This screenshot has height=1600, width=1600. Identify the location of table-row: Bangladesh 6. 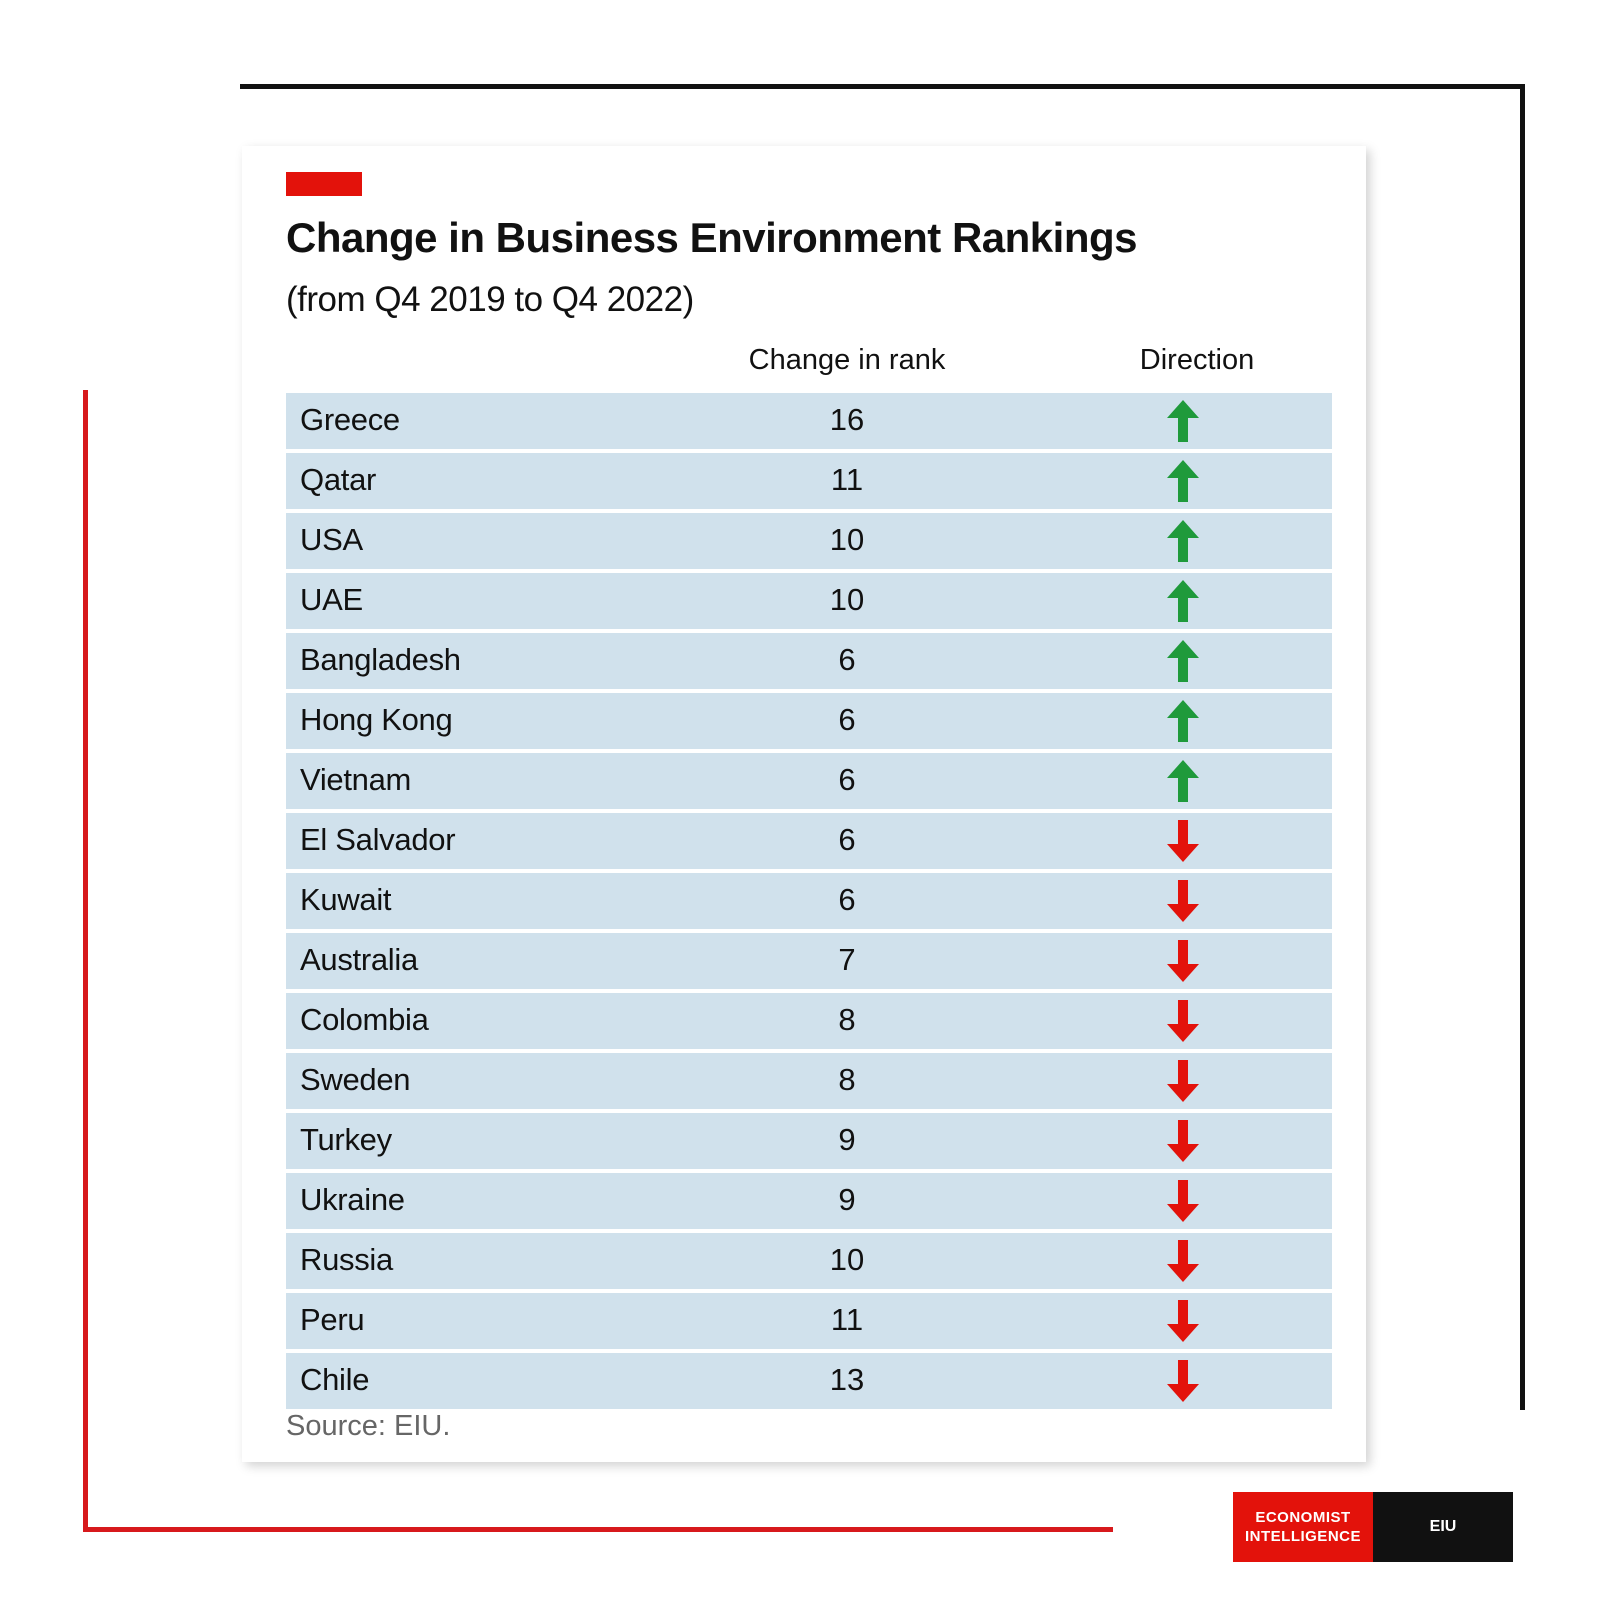
(809, 661).